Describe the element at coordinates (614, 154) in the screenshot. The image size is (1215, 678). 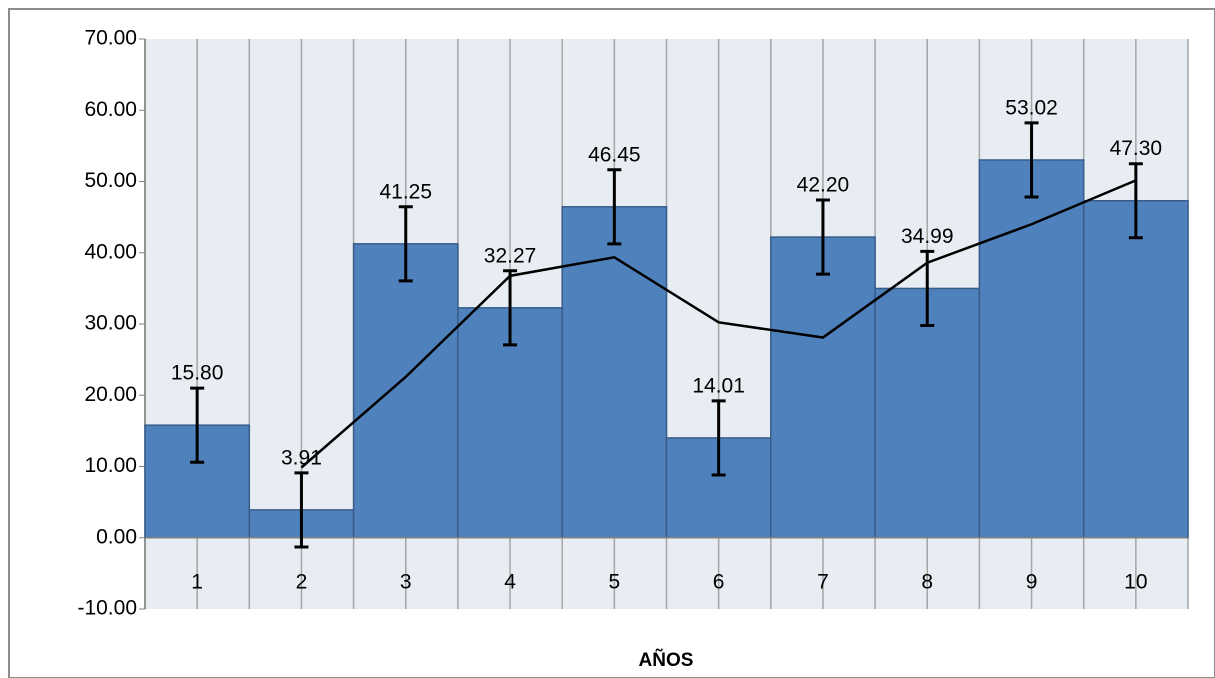
I see `data-label: 46.45` at that location.